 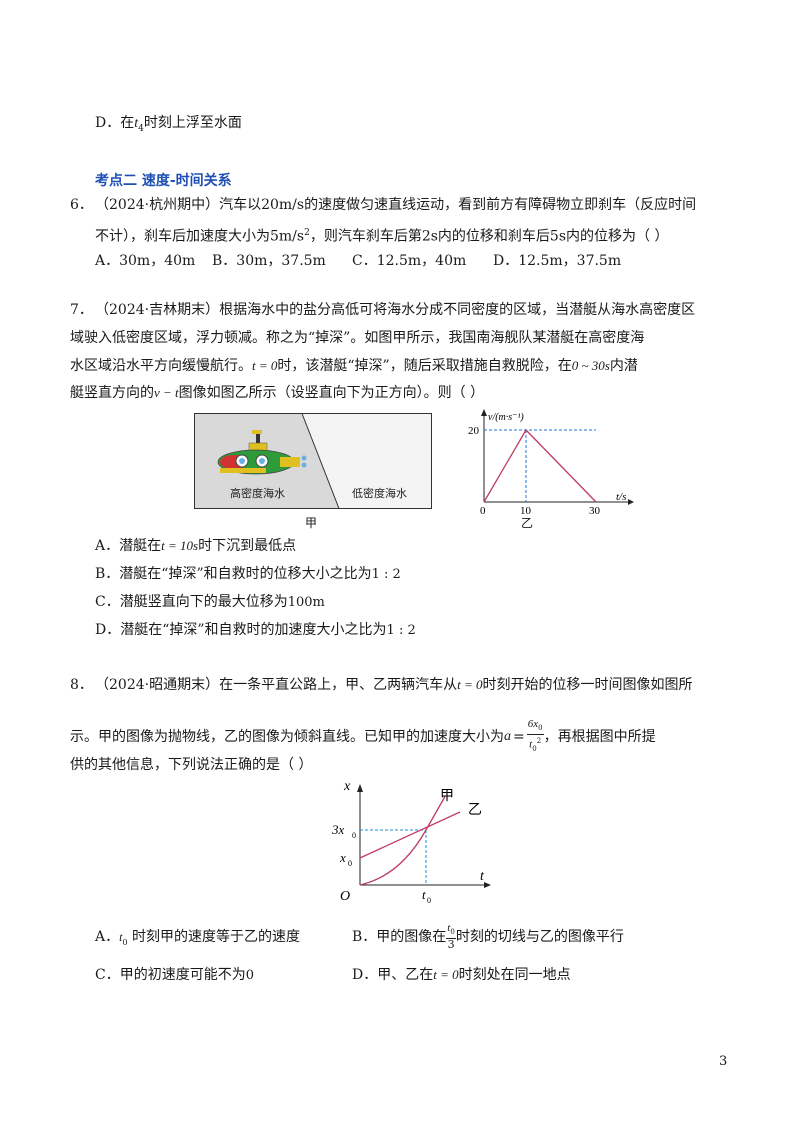 What do you see at coordinates (540, 465) in the screenshot?
I see `vt-curve` at bounding box center [540, 465].